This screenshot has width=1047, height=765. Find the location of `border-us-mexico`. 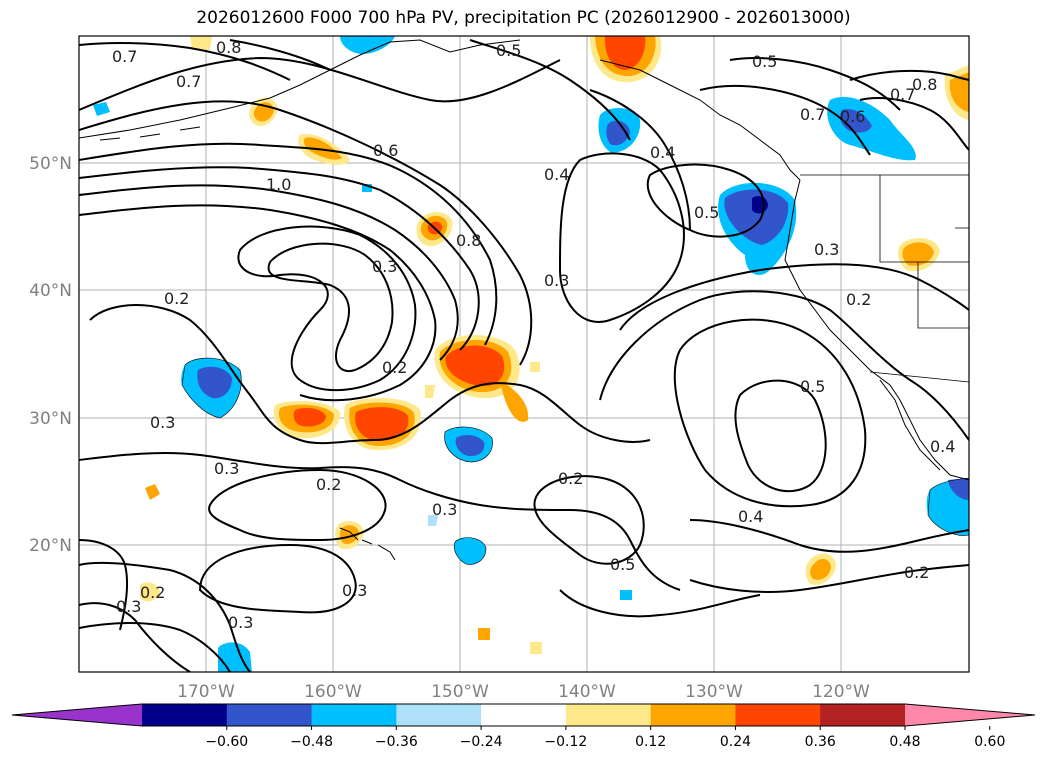

border-us-mexico is located at coordinates (919, 377).